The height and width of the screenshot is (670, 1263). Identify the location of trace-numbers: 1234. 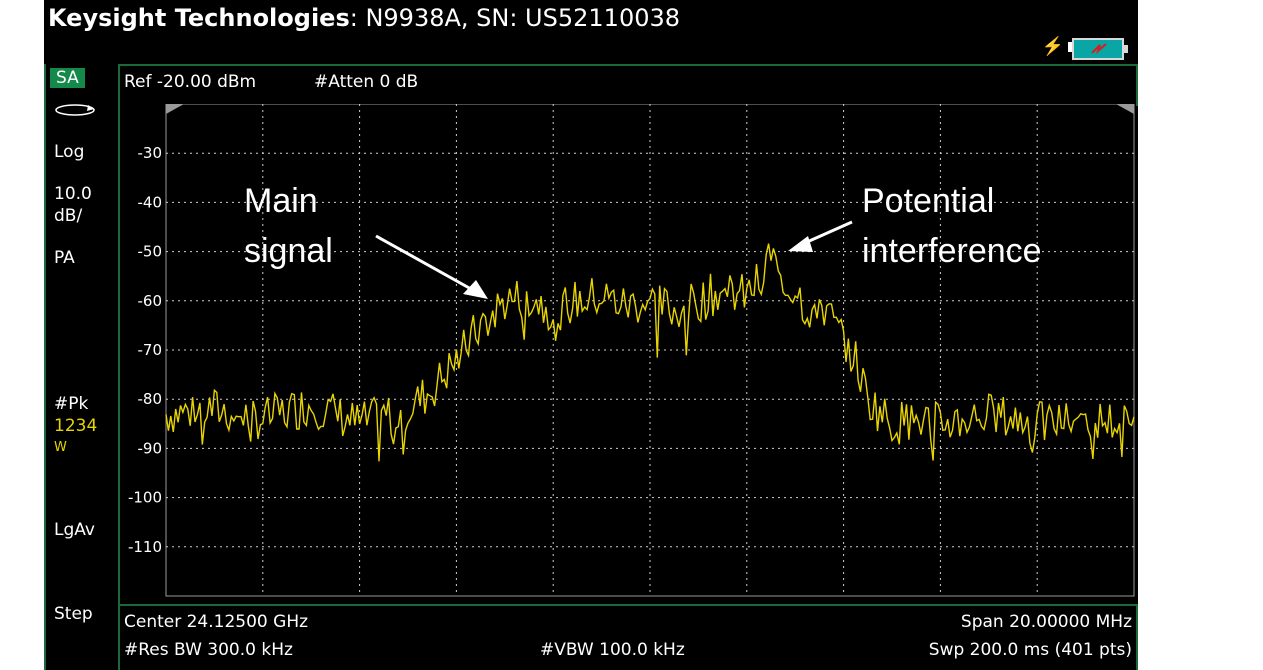
(76, 426).